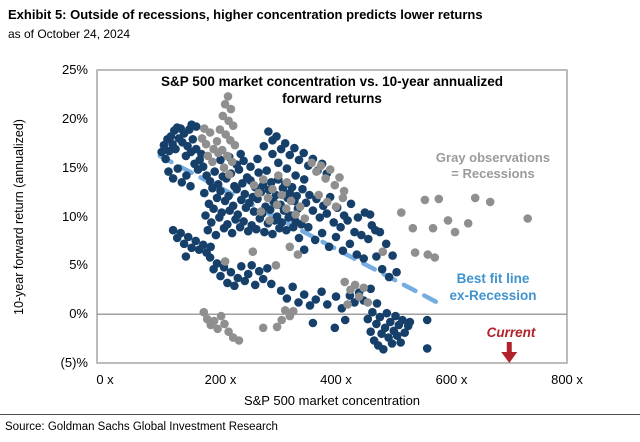 The width and height of the screenshot is (640, 442). I want to click on x-tick-label: 200 x, so click(220, 379).